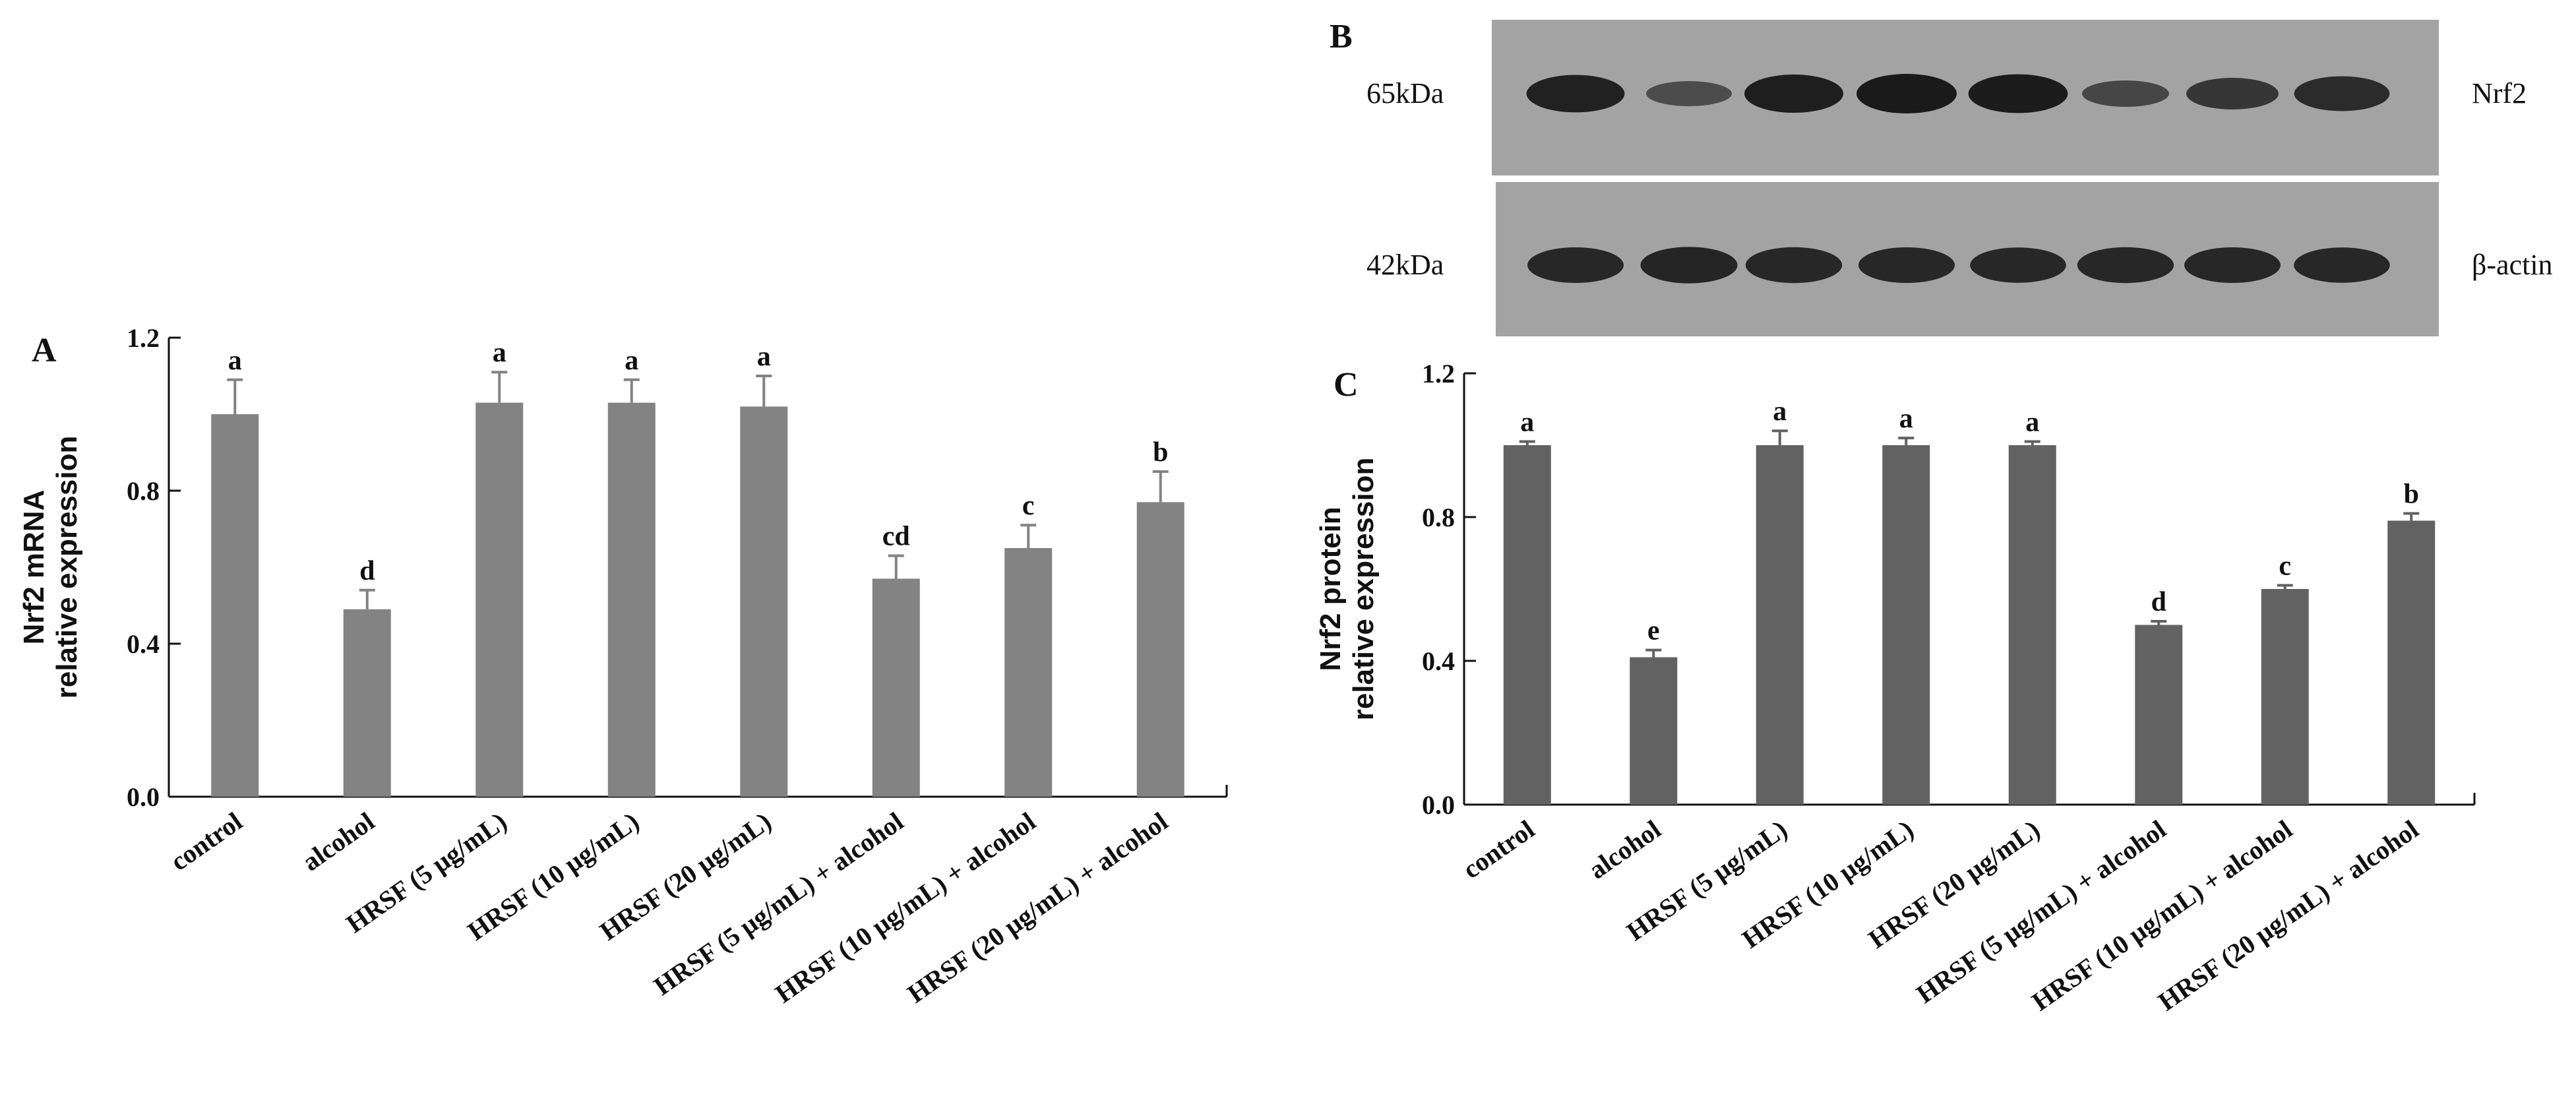  Describe the element at coordinates (143, 491) in the screenshot. I see `chart-a-y-tick-label: 0.8` at that location.